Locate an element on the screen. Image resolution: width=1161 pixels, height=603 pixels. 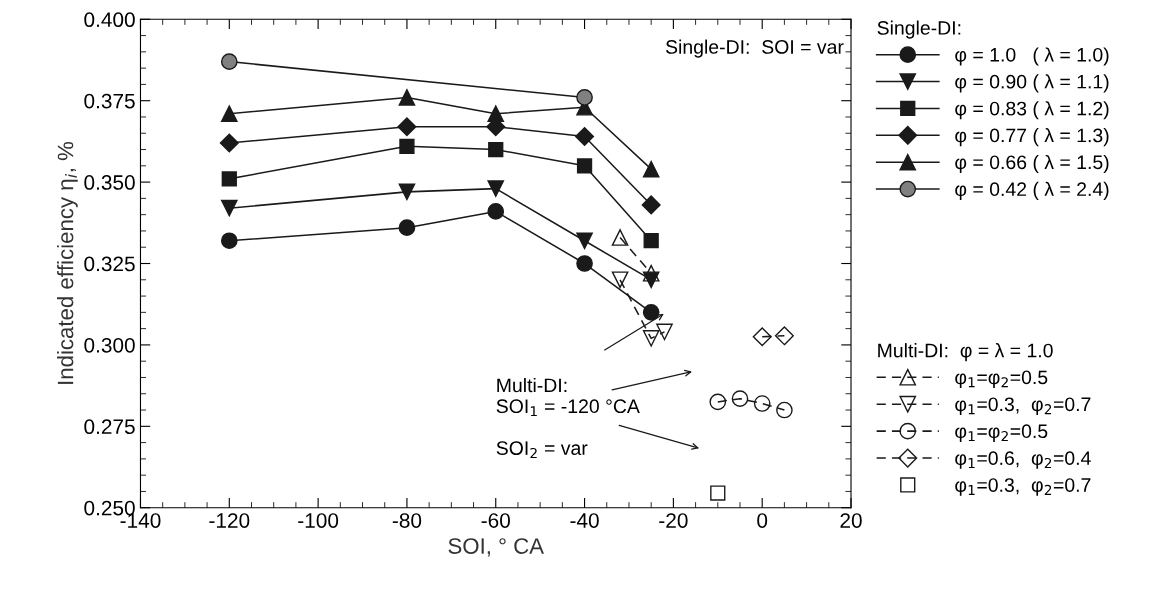
annotation: Single-DI: SOI = var is located at coordinates (754, 48).